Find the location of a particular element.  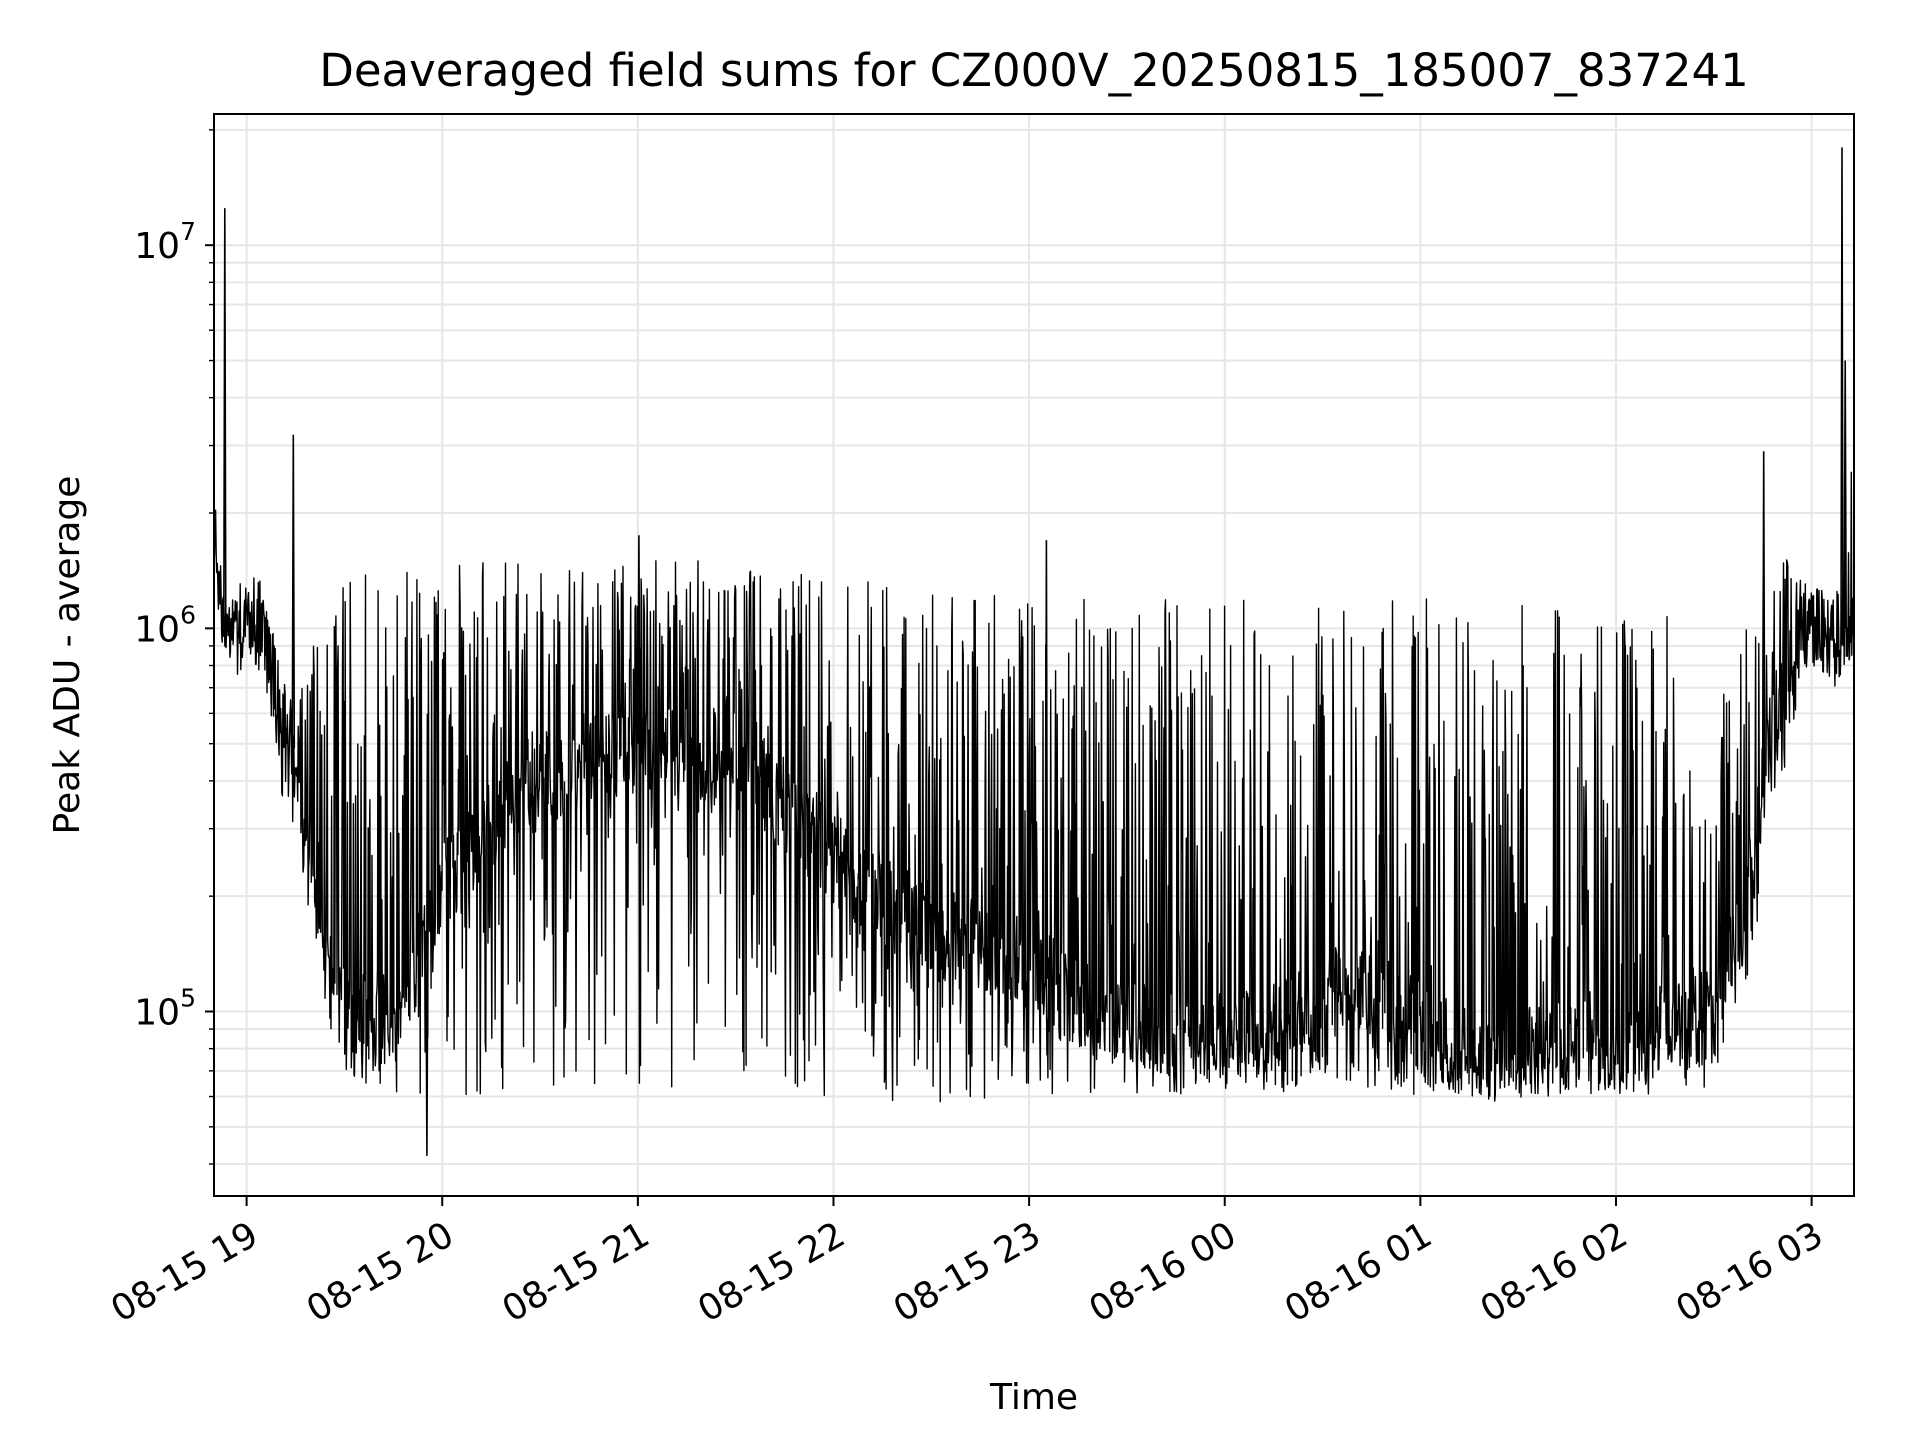

y-tick-label: 10⁶ is located at coordinates (165, 625).